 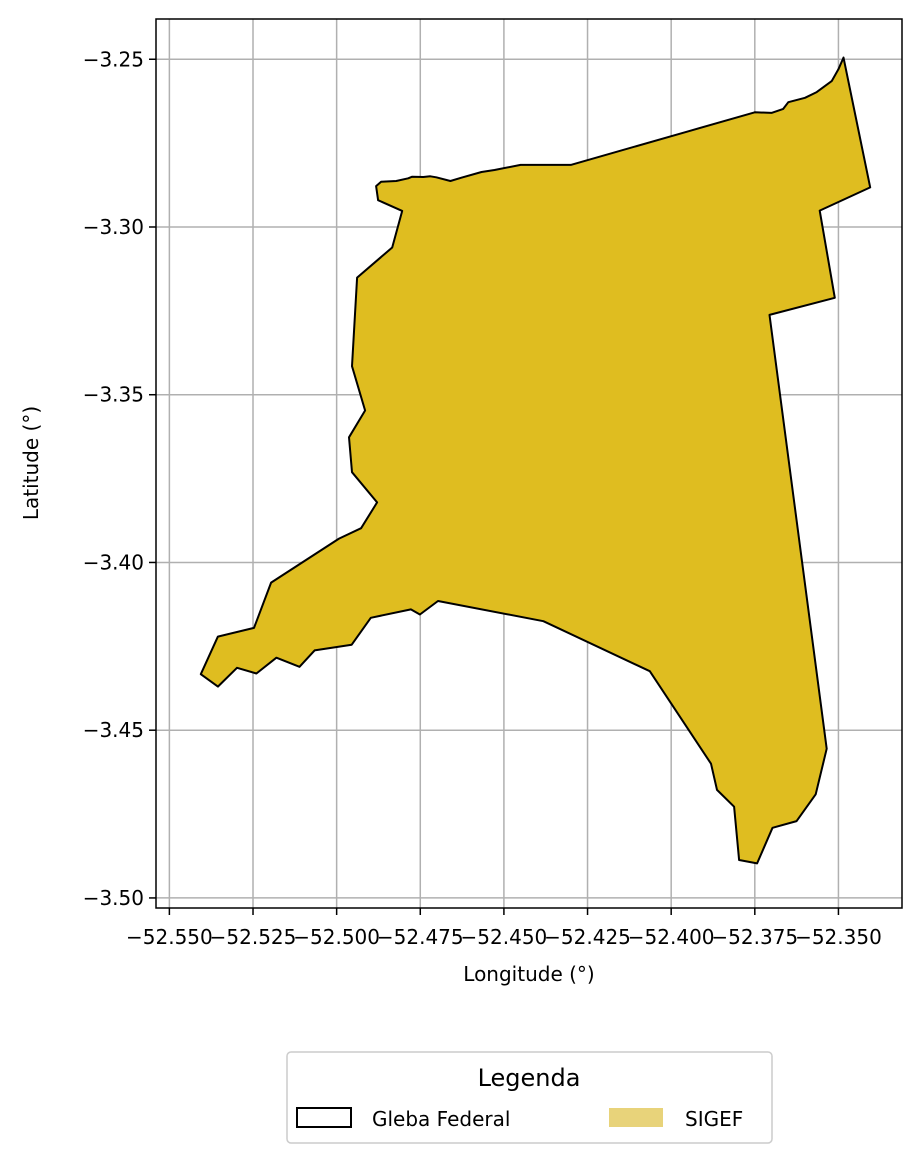 I want to click on x-tick-label: −52.475, so click(x=420, y=937).